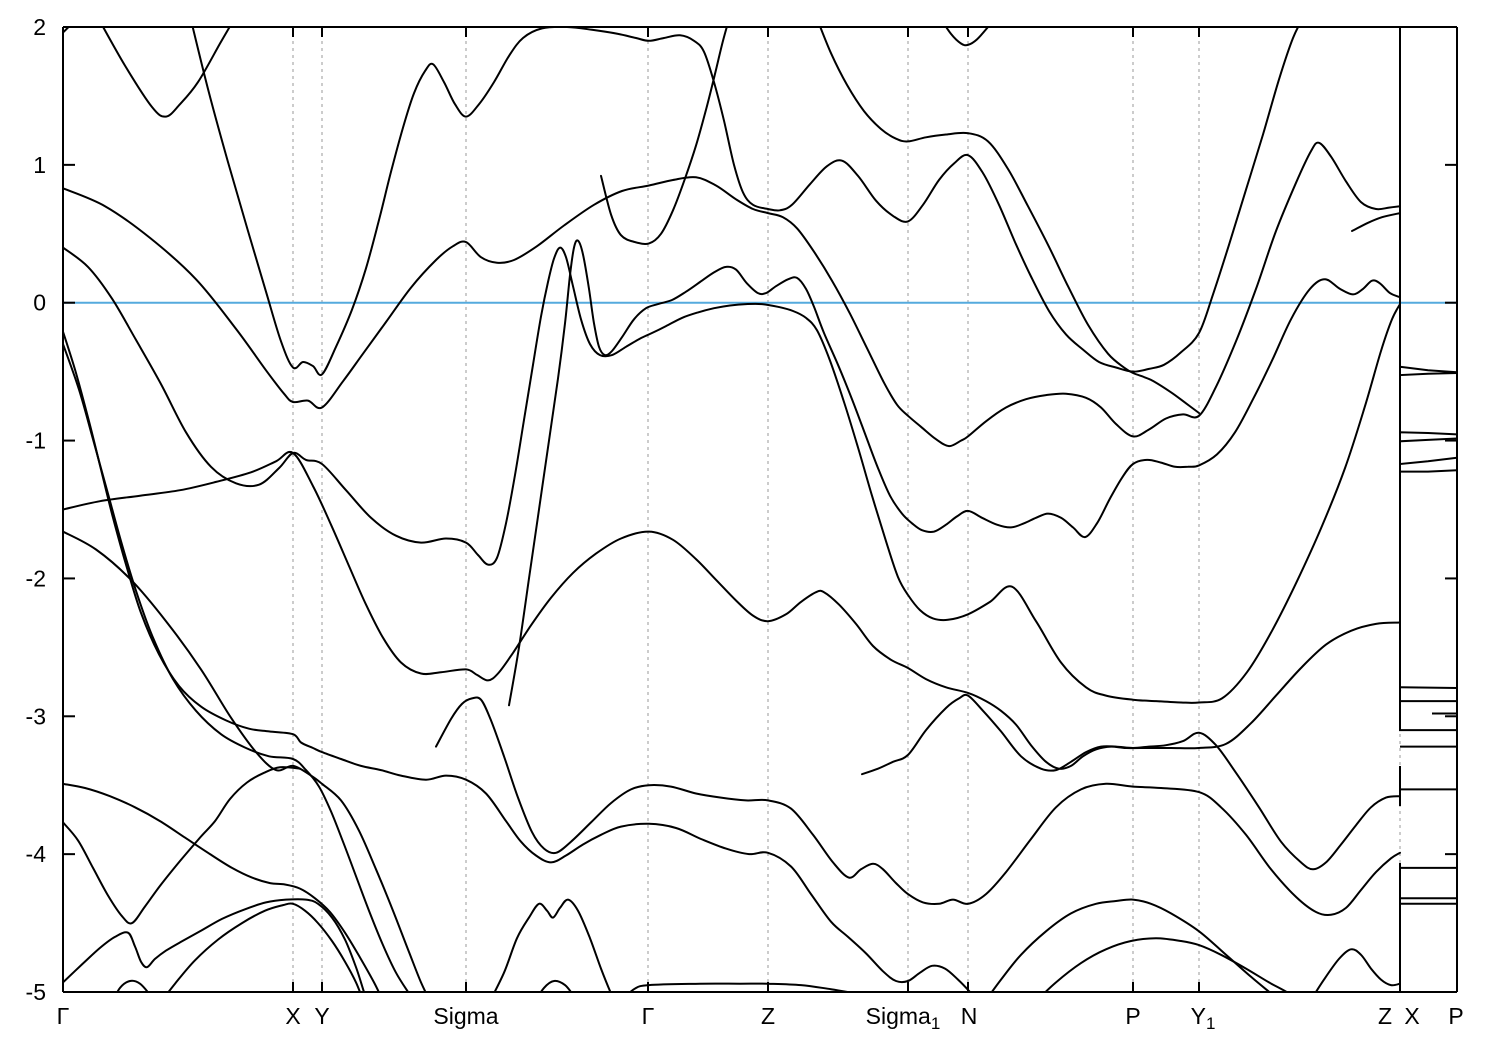 This screenshot has width=1500, height=1050. I want to click on y-tick-label: -5, so click(36, 992).